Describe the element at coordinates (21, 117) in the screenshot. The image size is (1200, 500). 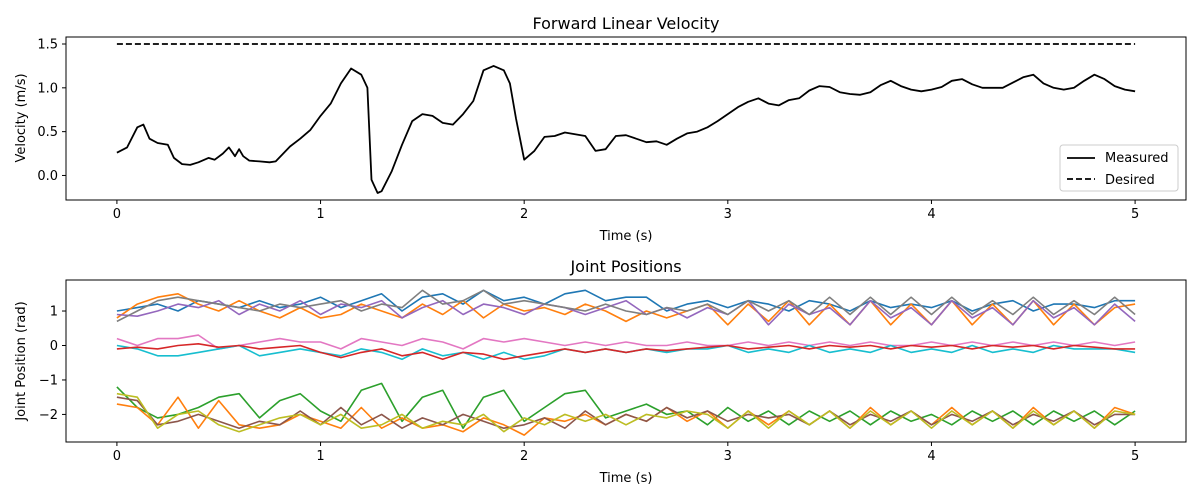
I see `velocity-y-axis-label: Velocity (m/s)` at that location.